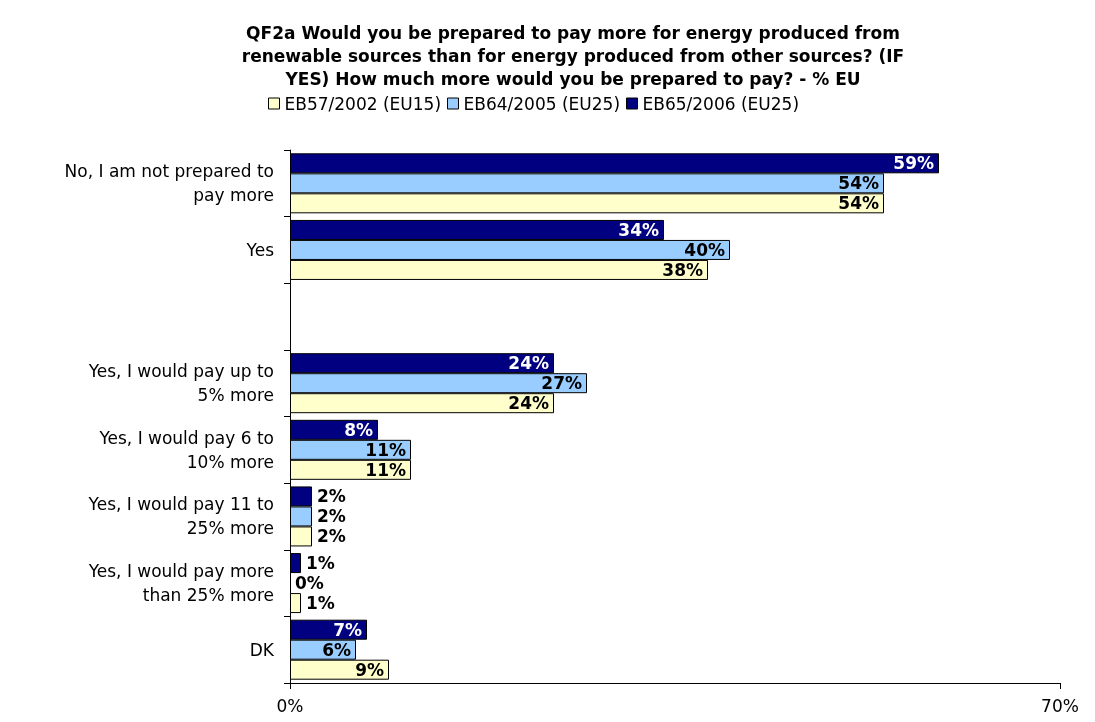 The width and height of the screenshot is (1095, 722). I want to click on y-tick-label: Yes, so click(260, 249).